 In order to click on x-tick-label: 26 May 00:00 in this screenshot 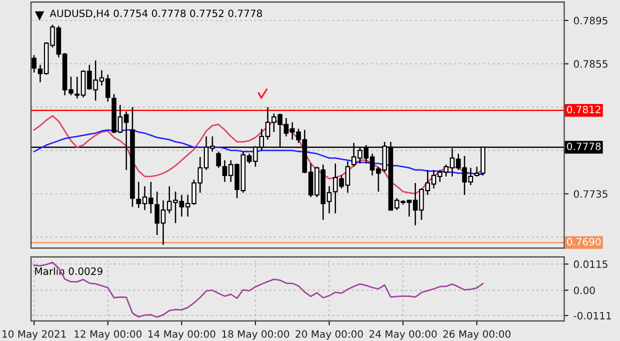, I will do `click(476, 335)`.